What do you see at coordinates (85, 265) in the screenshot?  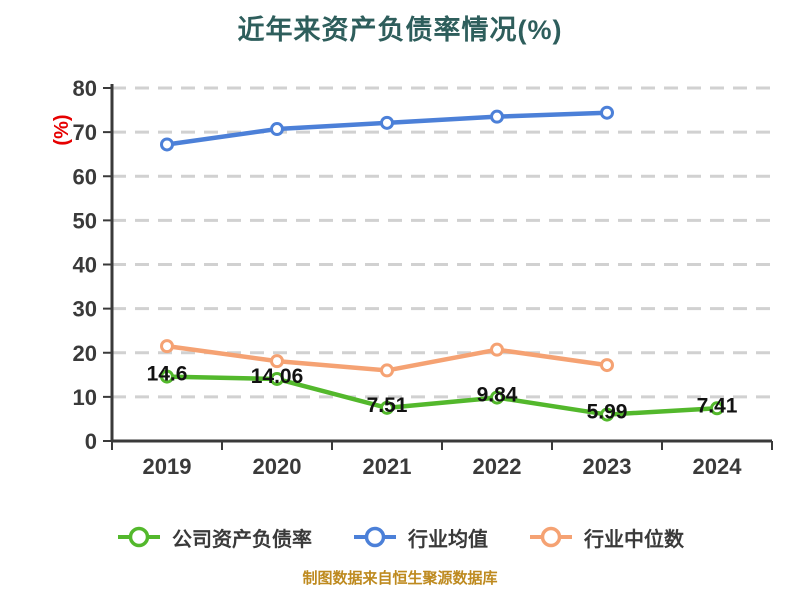 I see `y-tick-label: 40` at bounding box center [85, 265].